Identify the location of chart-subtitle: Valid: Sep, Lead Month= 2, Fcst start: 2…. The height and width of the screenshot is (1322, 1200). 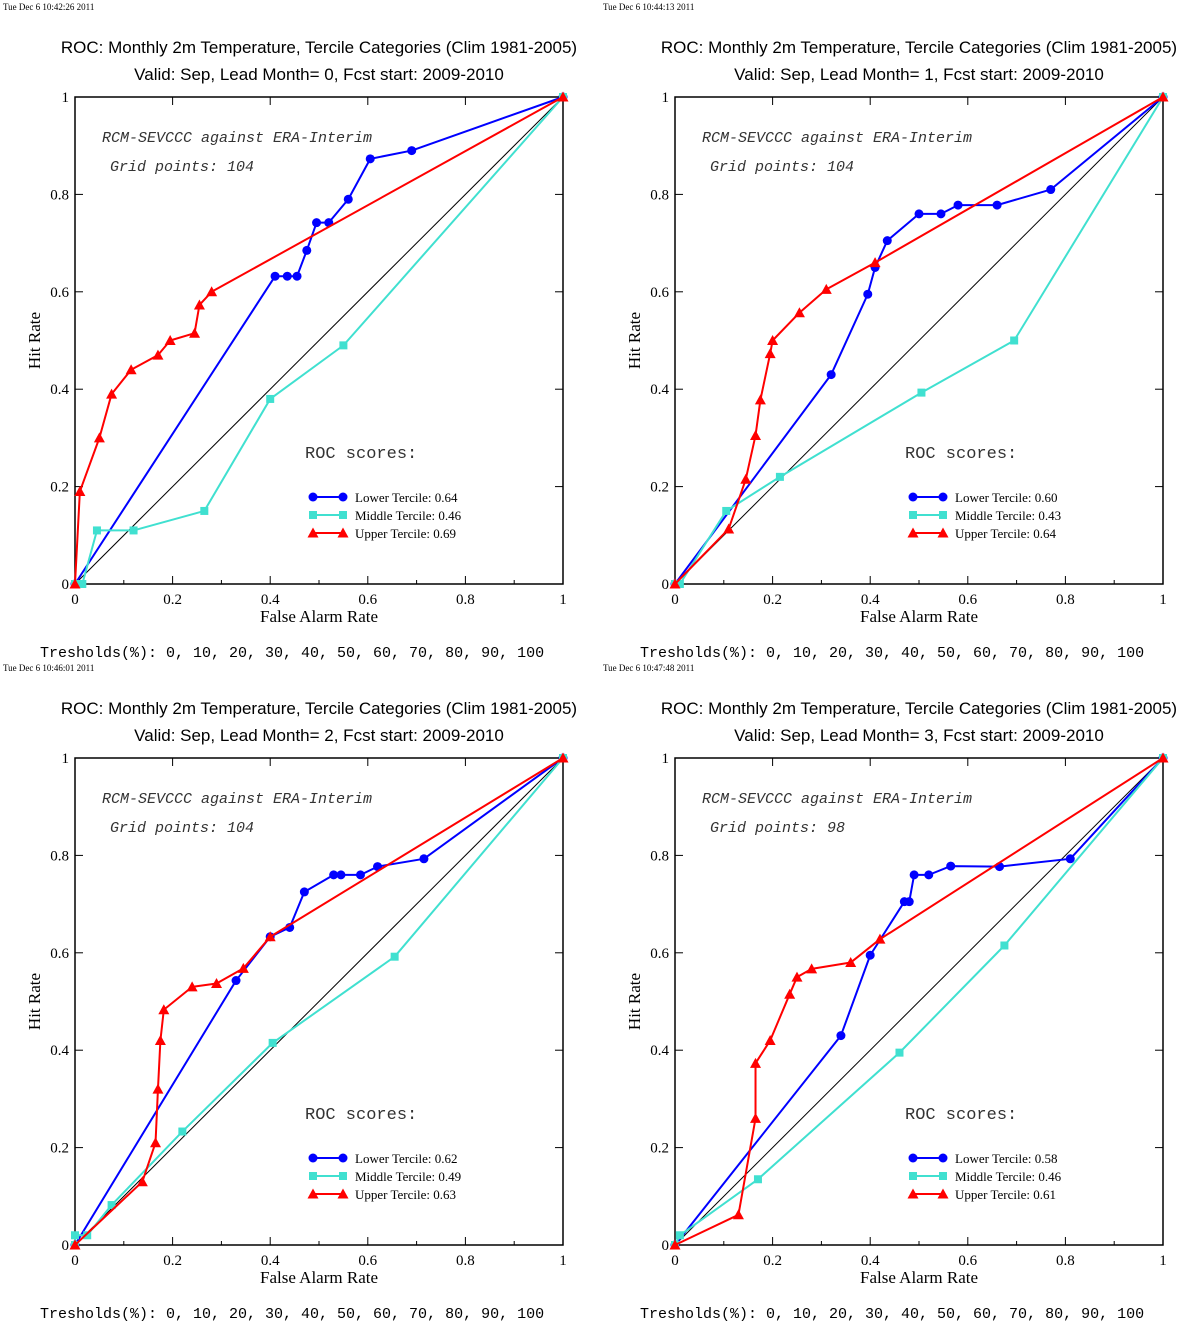
(319, 735).